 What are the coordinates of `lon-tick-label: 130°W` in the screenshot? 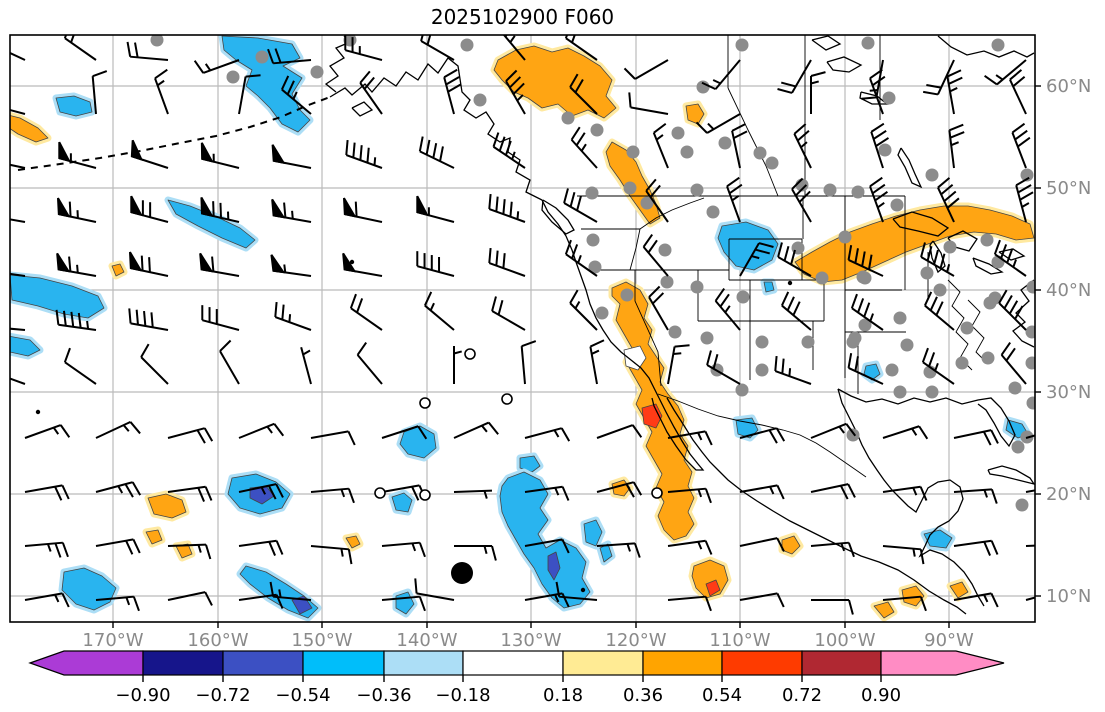 It's located at (530, 640).